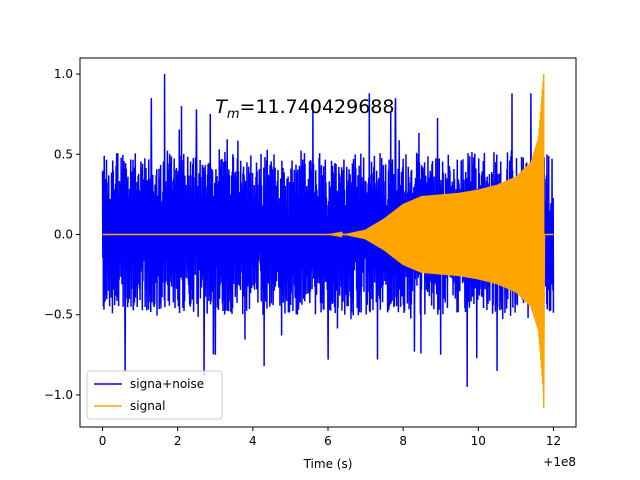 The width and height of the screenshot is (640, 480). I want to click on x-axis-label: Time (s), so click(328, 464).